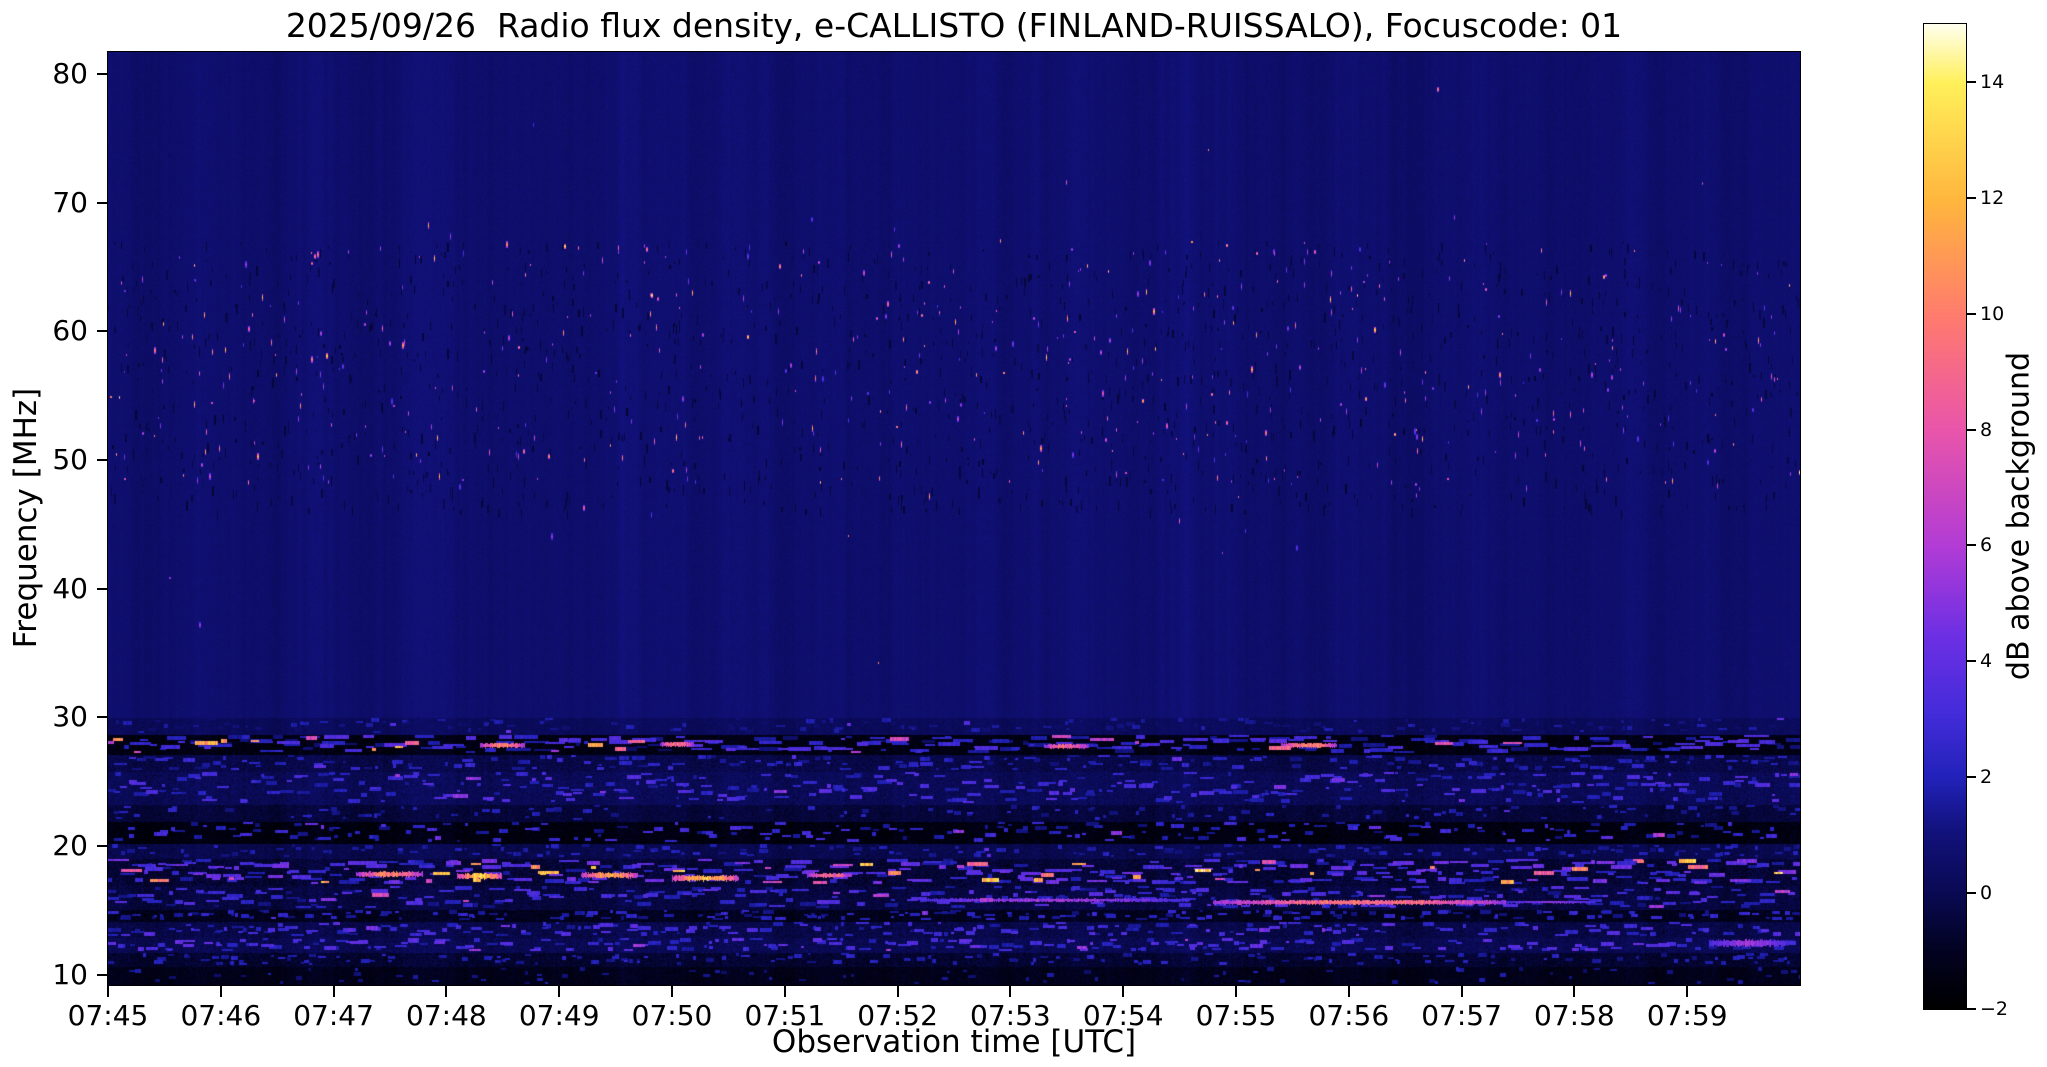 The height and width of the screenshot is (1067, 2047). What do you see at coordinates (70, 73) in the screenshot?
I see `y-tick-label: 80` at bounding box center [70, 73].